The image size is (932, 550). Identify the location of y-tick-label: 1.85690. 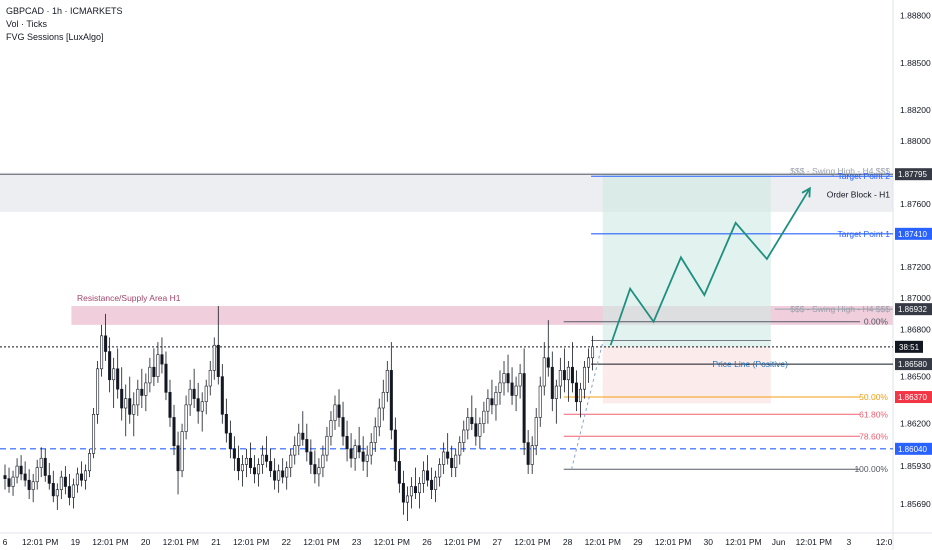
(915, 504).